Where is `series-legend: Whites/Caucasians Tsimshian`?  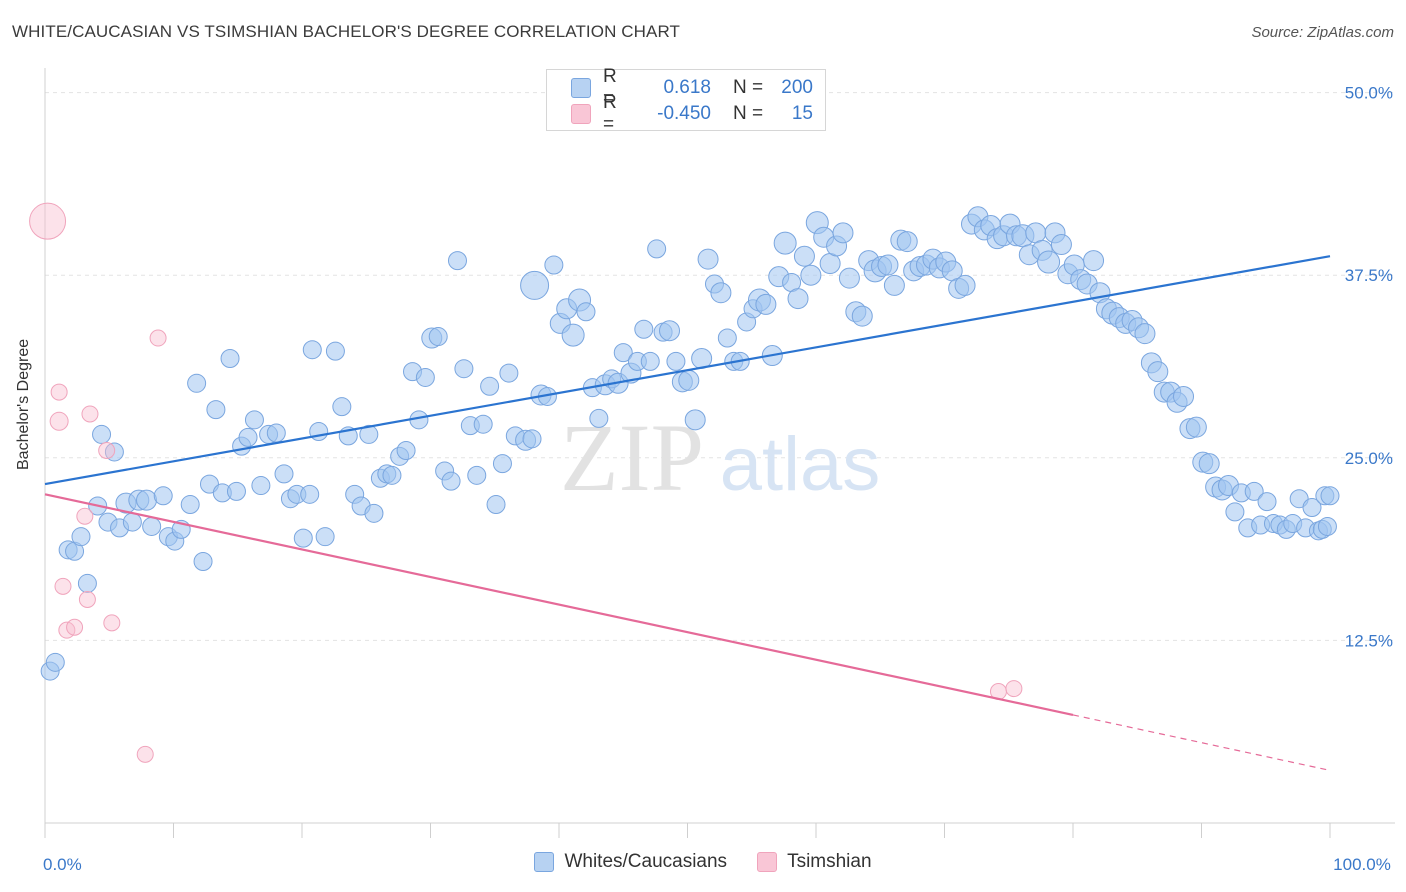
series-legend: Whites/Caucasians Tsimshian is located at coordinates (703, 862).